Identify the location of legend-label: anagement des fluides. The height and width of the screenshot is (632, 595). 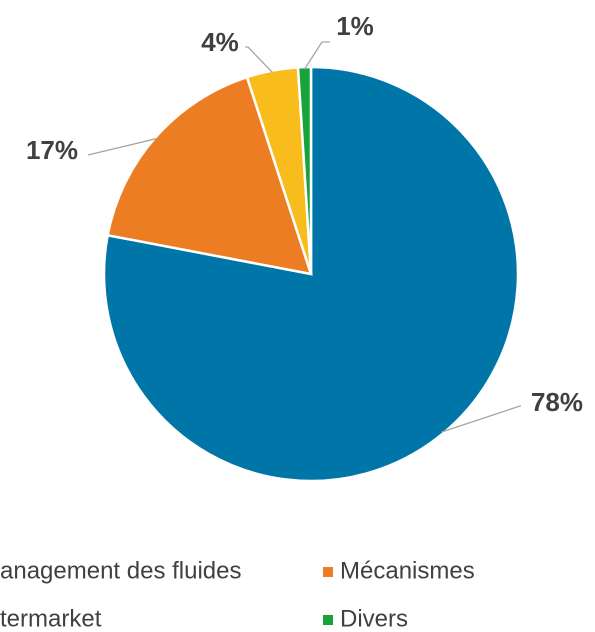
(121, 570).